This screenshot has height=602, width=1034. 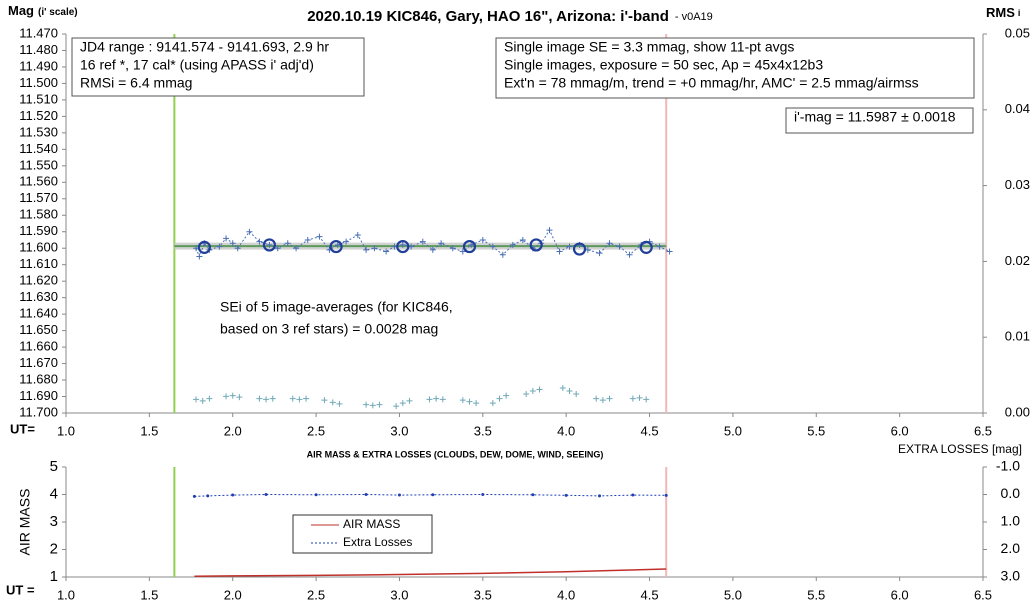 I want to click on y2-tick-label: 0.0, so click(x=1011, y=493).